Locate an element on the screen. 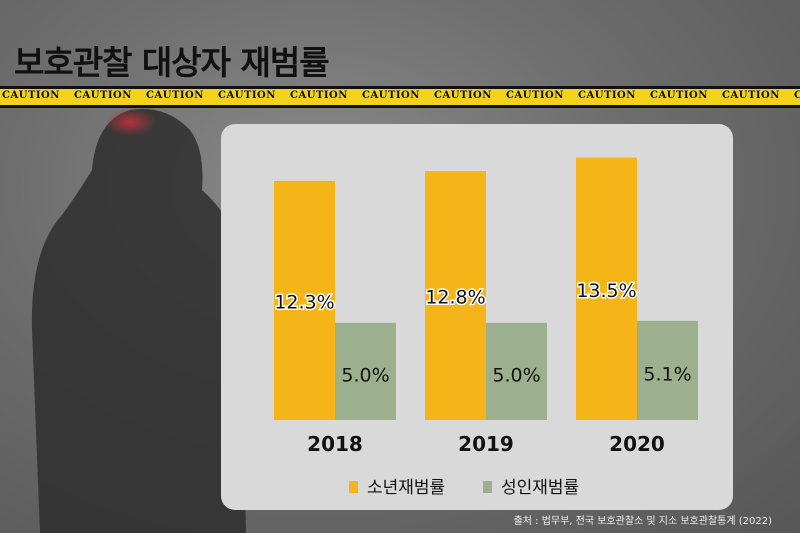  page-title: 보호관찰 대상자 재범률 is located at coordinates (172, 62).